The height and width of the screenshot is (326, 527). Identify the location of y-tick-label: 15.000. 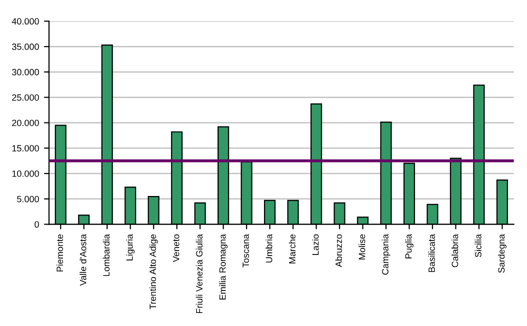
(25, 148).